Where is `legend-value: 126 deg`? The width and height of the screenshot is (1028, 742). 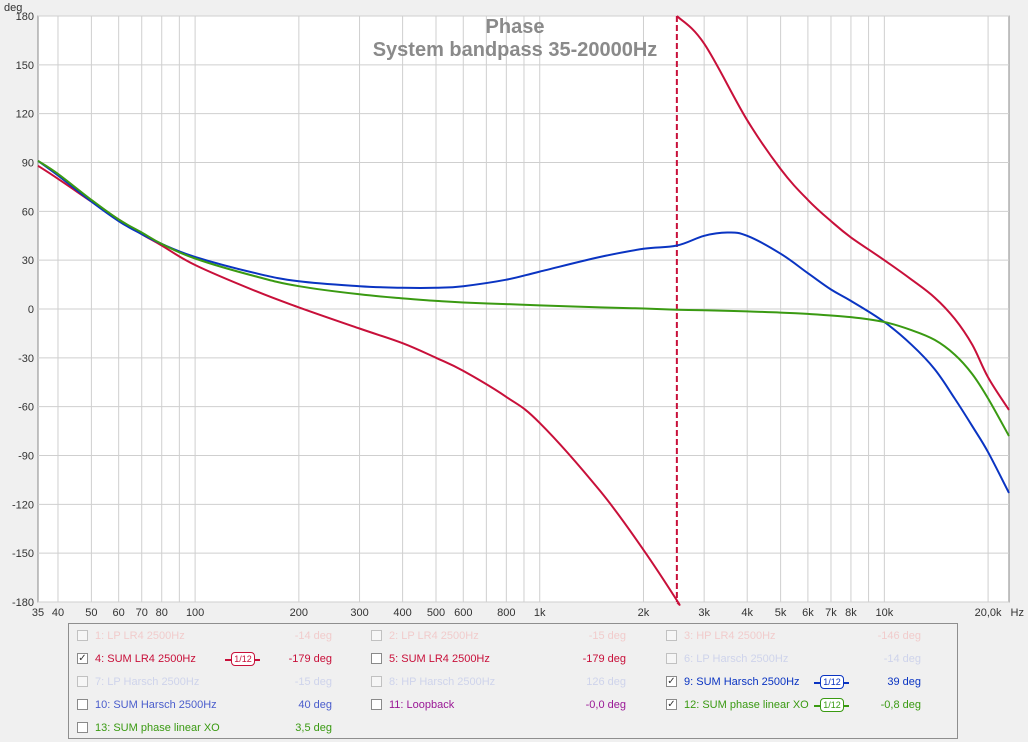 legend-value: 126 deg is located at coordinates (606, 682).